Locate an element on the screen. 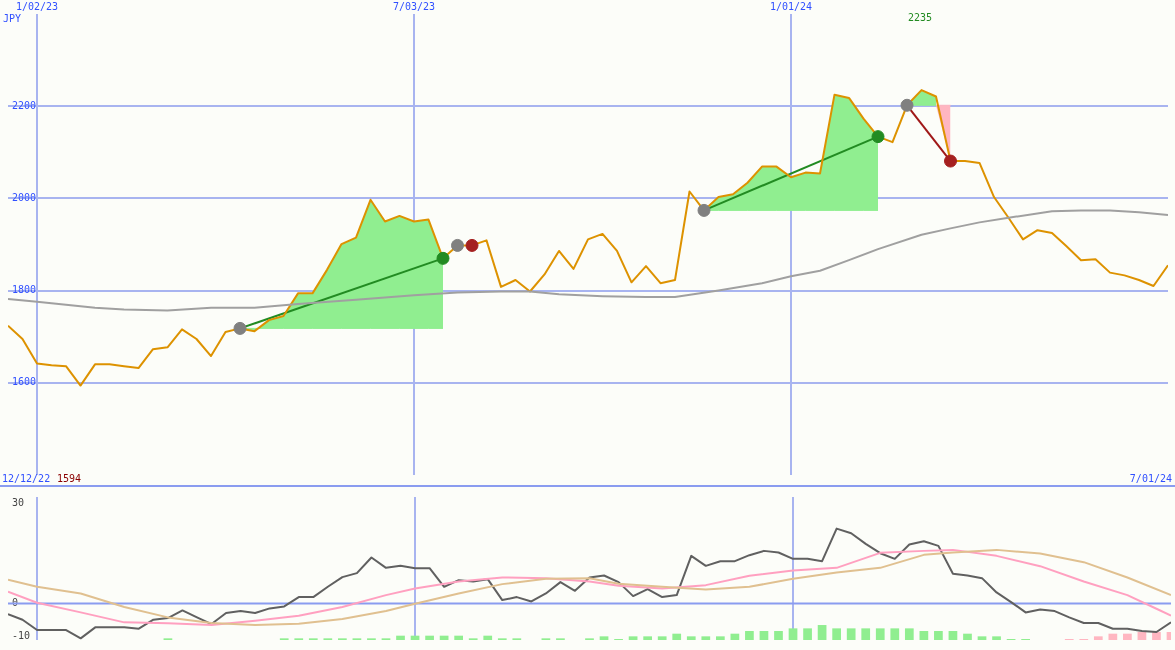 The image size is (1175, 650). y-tick-label: 2000 is located at coordinates (24, 197).